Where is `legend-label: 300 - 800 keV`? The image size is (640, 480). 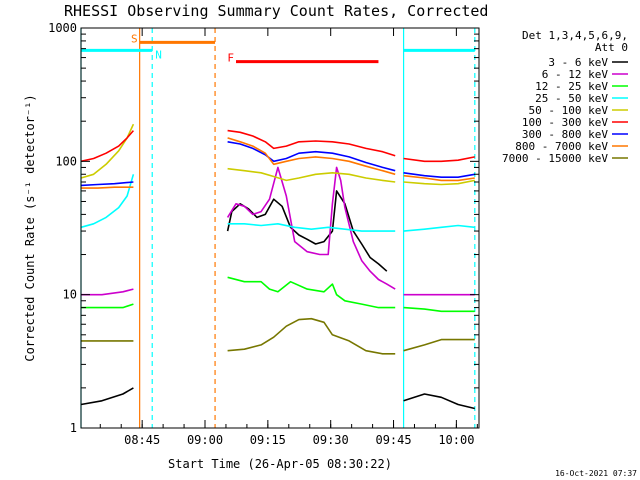 legend-label: 300 - 800 keV is located at coordinates (565, 134).